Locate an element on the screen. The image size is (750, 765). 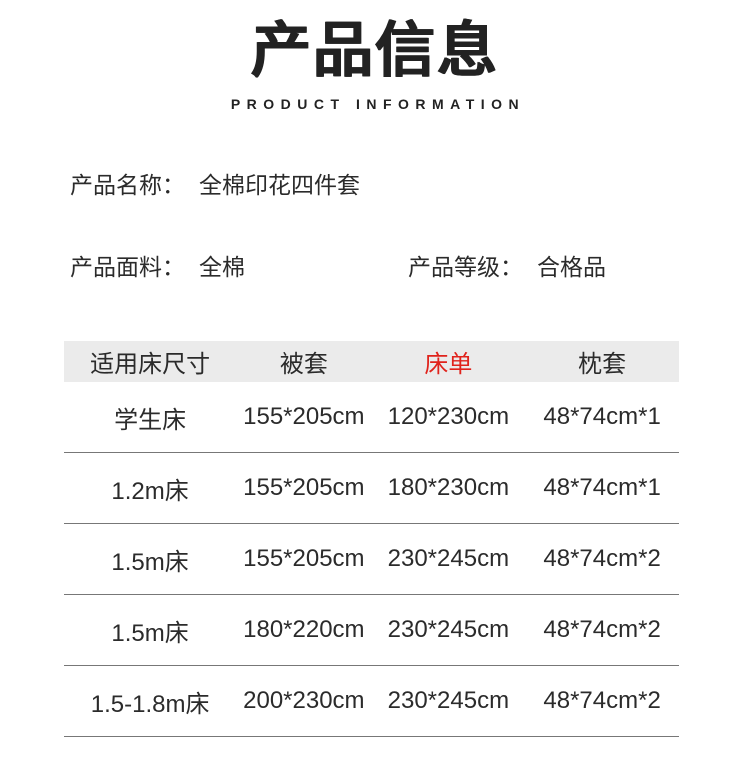
cell-bed-size: 1.2m床 is located at coordinates (150, 491).